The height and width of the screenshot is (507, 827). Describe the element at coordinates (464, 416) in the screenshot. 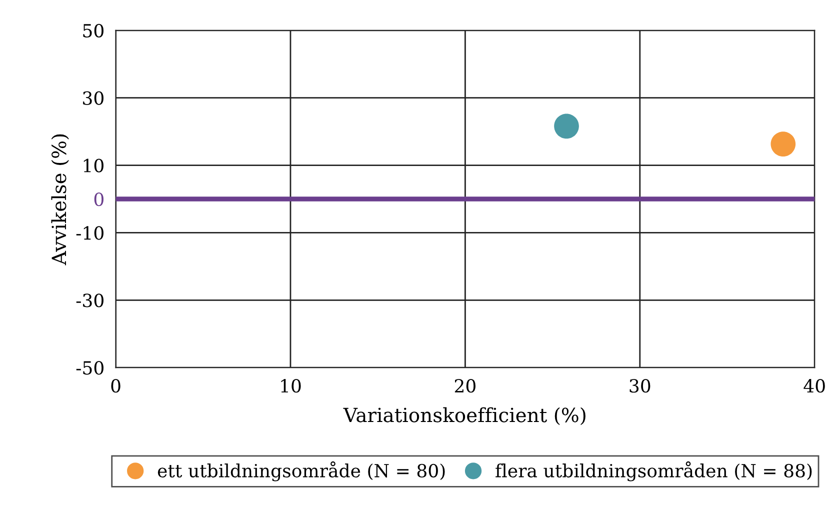

I see `x-axis-title: Variationskoefficient (%)` at that location.